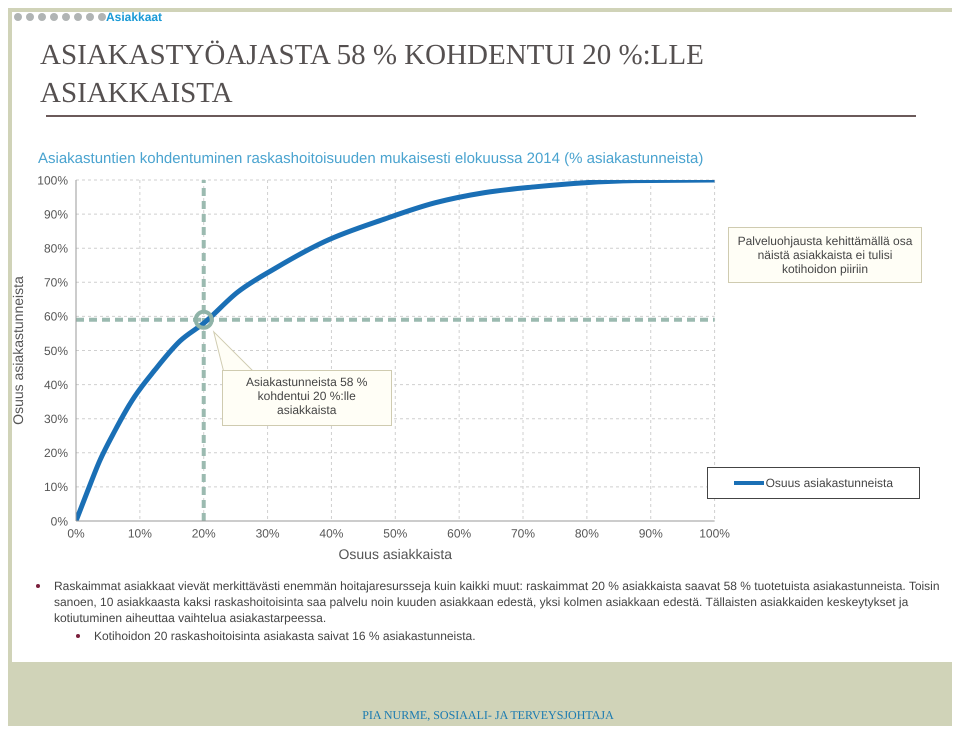 Image resolution: width=960 pixels, height=734 pixels. What do you see at coordinates (56, 214) in the screenshot?
I see `y-tick-label: 90%` at bounding box center [56, 214].